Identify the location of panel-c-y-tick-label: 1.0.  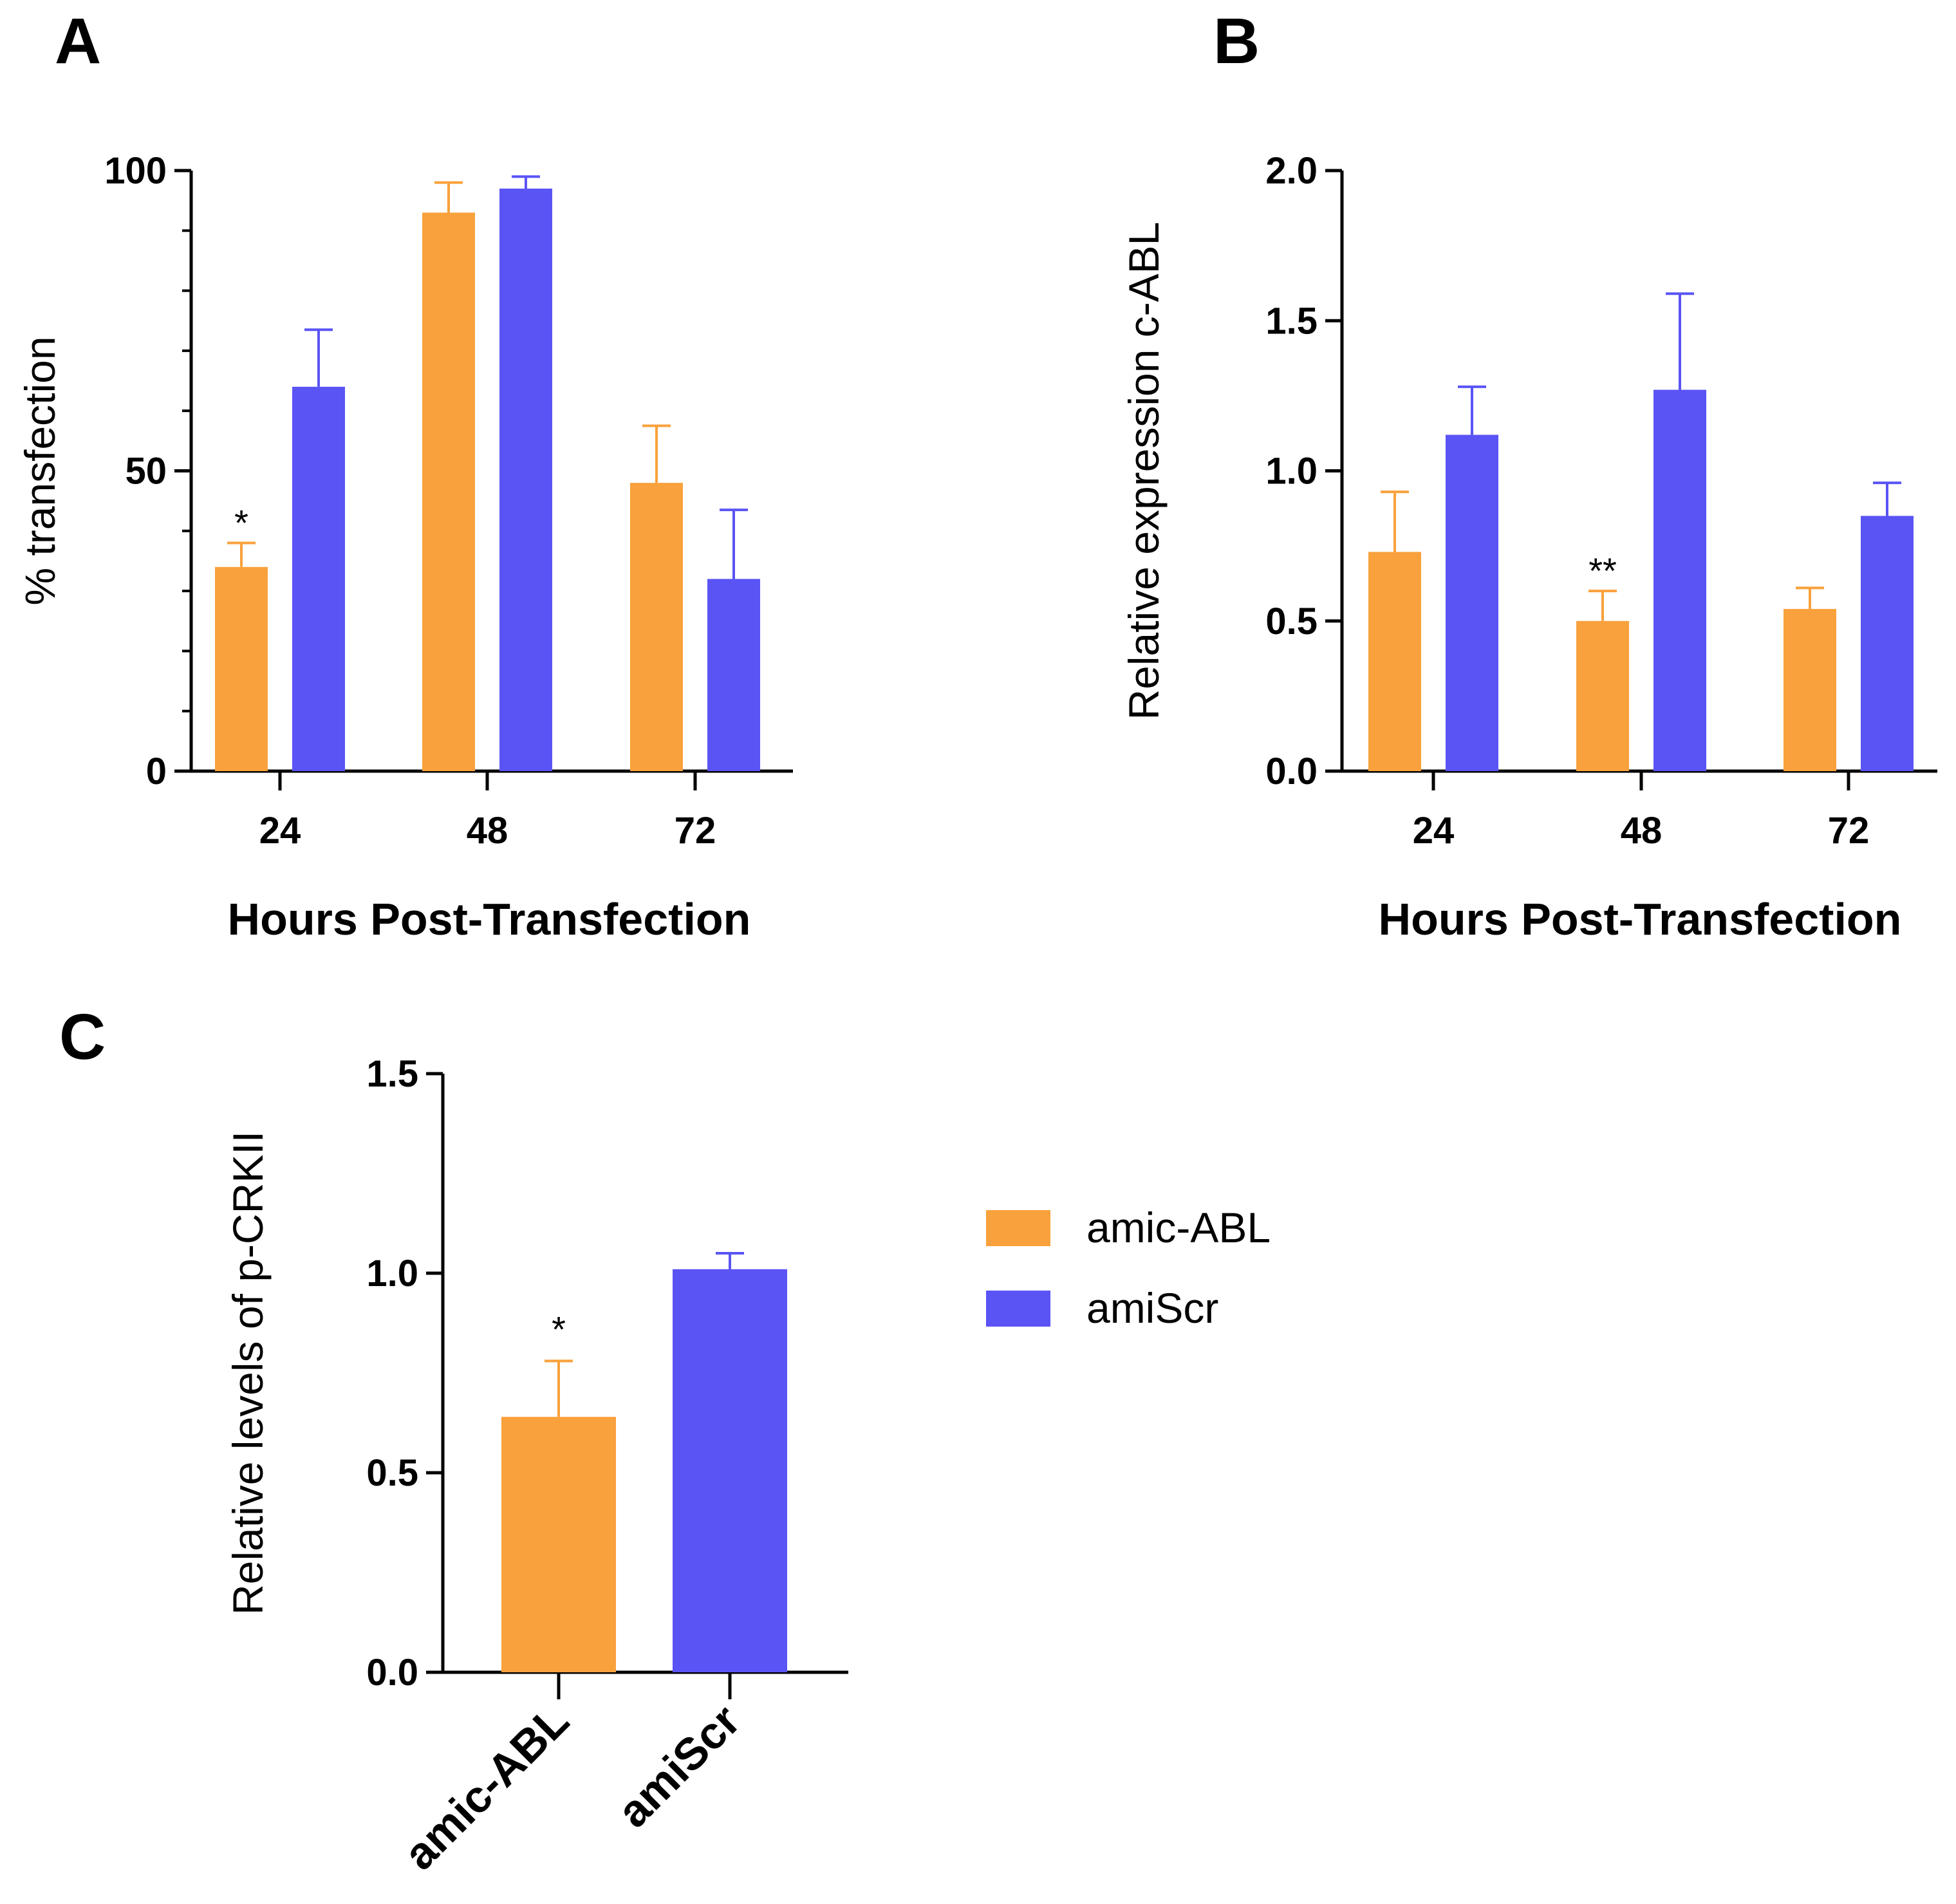
(392, 1273).